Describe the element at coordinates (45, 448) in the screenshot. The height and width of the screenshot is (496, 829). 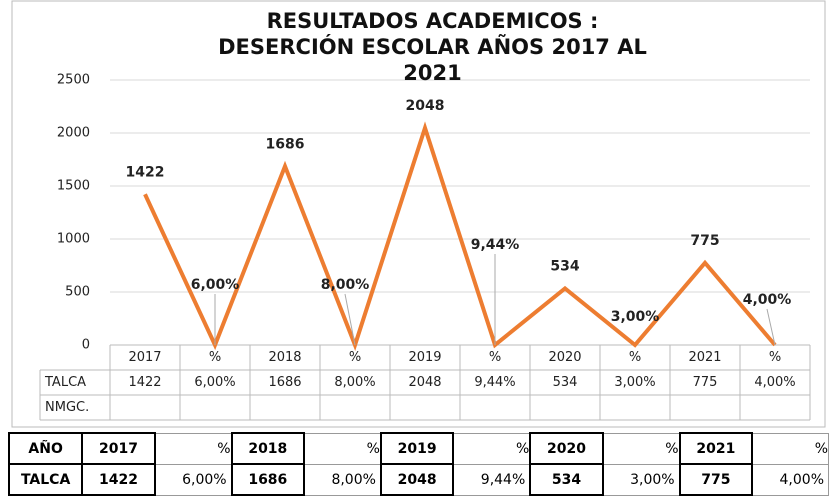
I see `table-cell: AÑO` at that location.